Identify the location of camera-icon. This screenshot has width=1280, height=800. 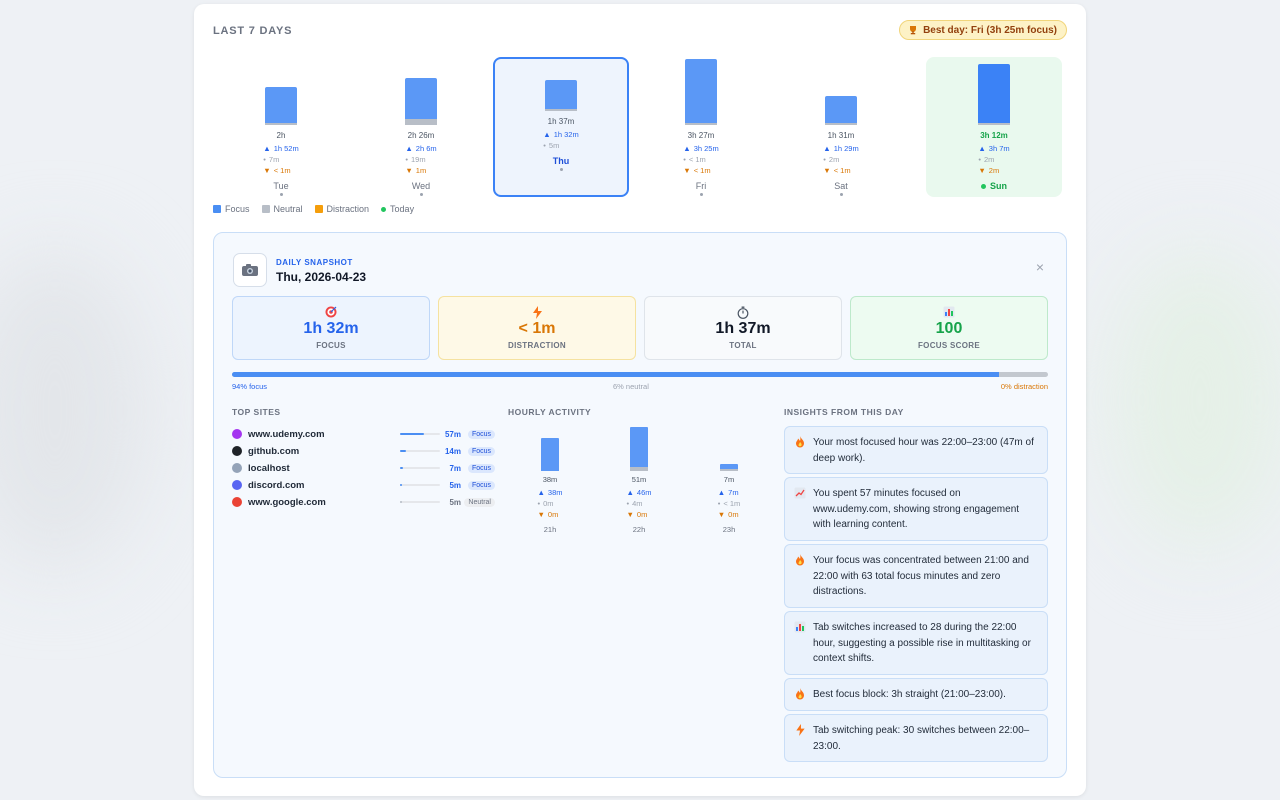
(250, 270).